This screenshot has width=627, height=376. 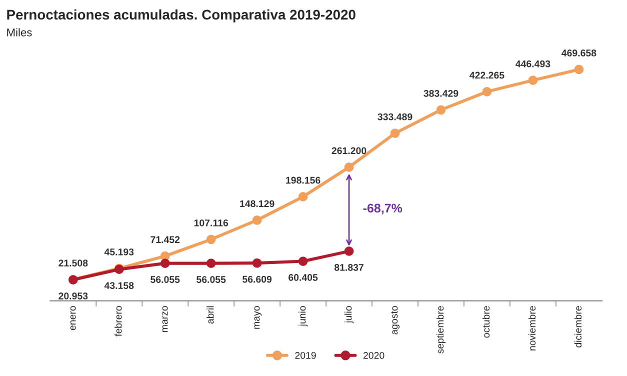 I want to click on x-tick-label: junio, so click(x=303, y=316).